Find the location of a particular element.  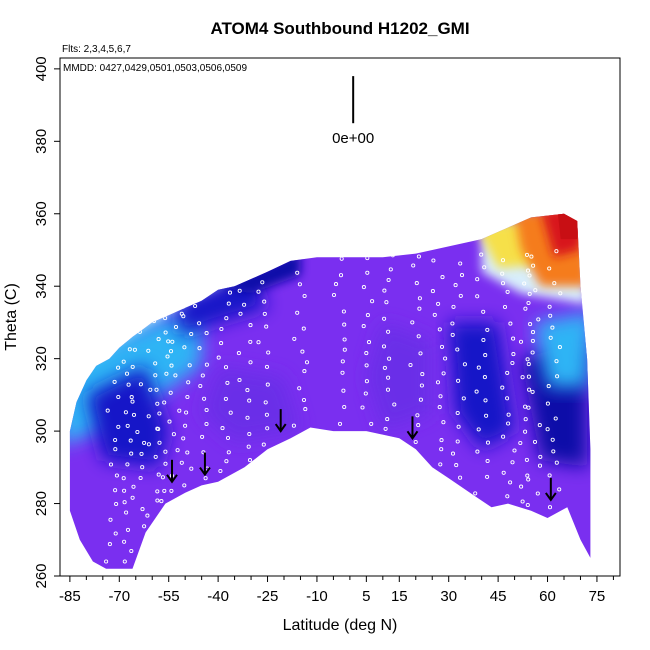

y-axis: 260 280 300 320 340 360 380 400 is located at coordinates (46, 322).